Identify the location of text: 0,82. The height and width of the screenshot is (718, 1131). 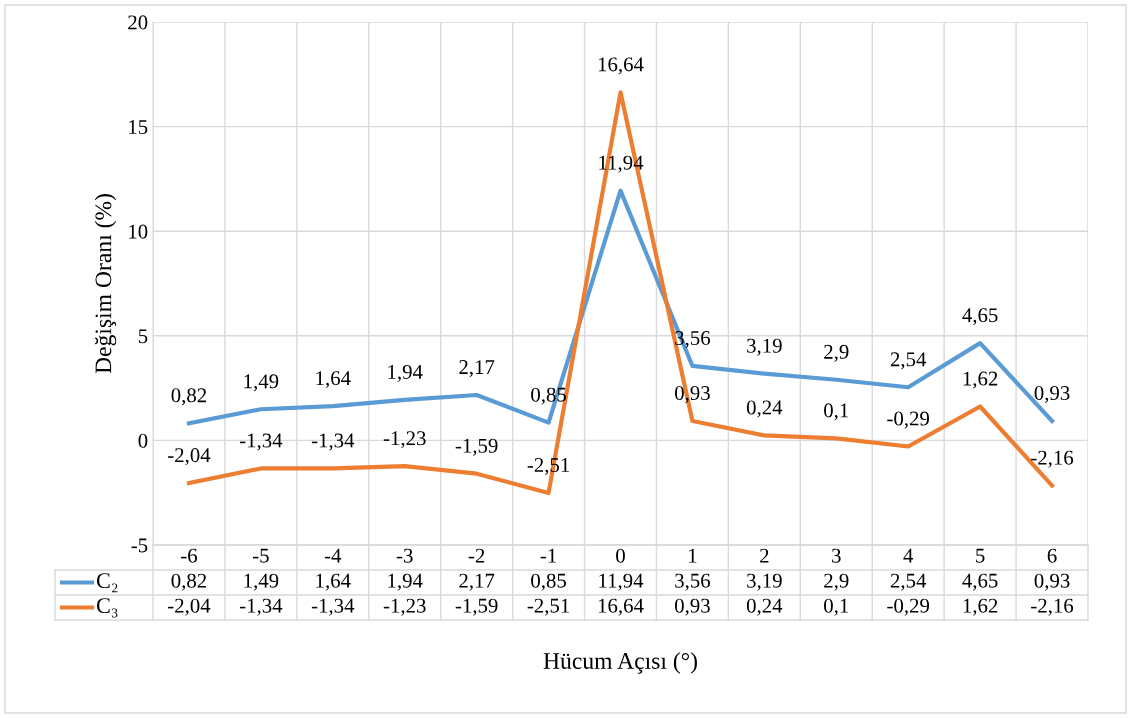
(189, 397).